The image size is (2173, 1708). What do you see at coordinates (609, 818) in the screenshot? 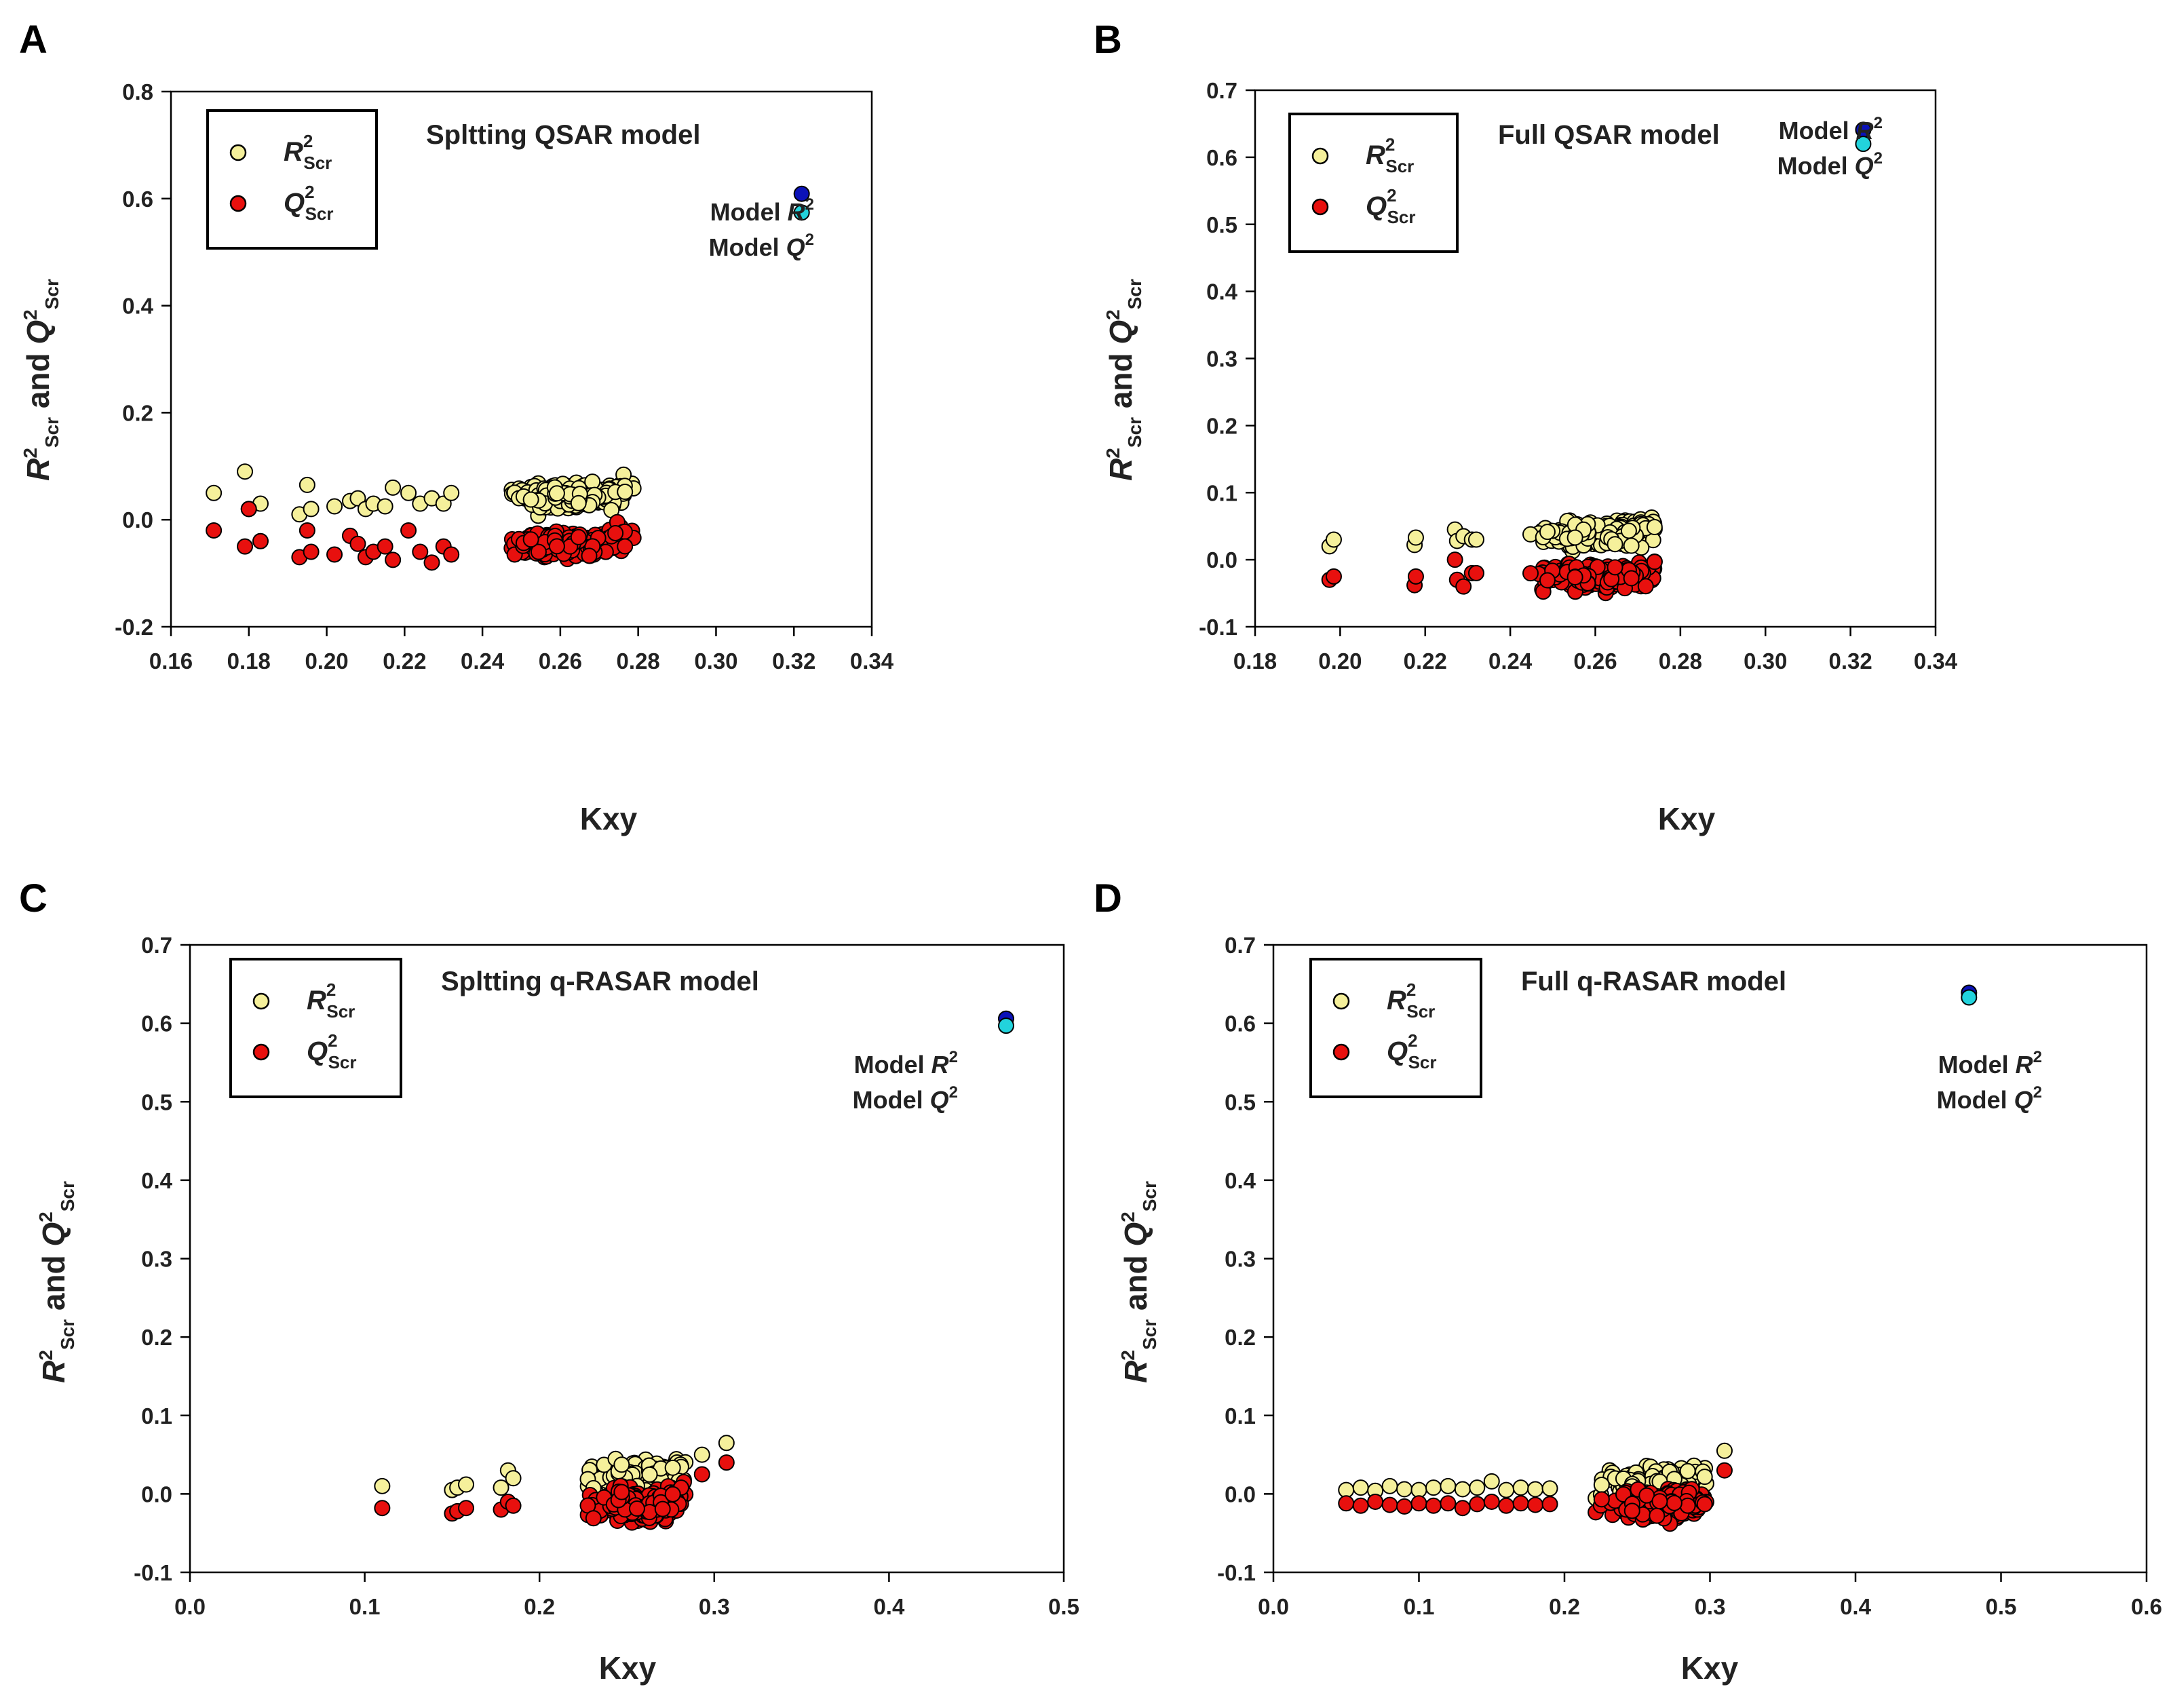
I see `x-axis-label: Kxy` at bounding box center [609, 818].